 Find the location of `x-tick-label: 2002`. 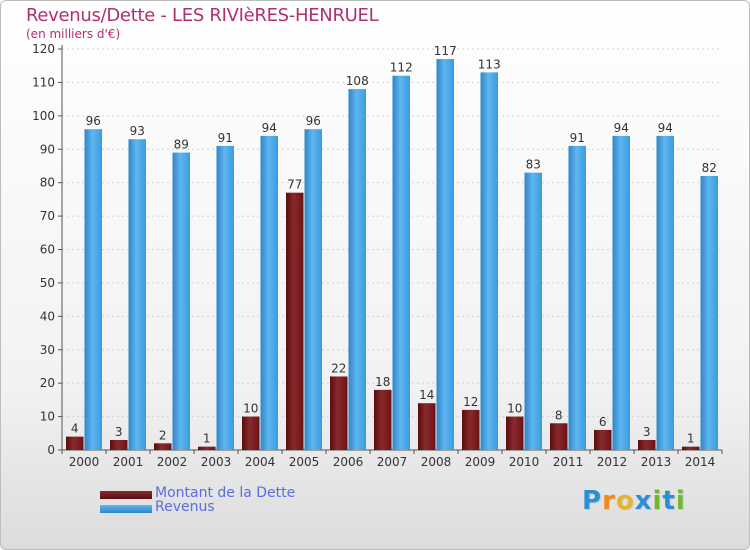

x-tick-label: 2002 is located at coordinates (172, 462).